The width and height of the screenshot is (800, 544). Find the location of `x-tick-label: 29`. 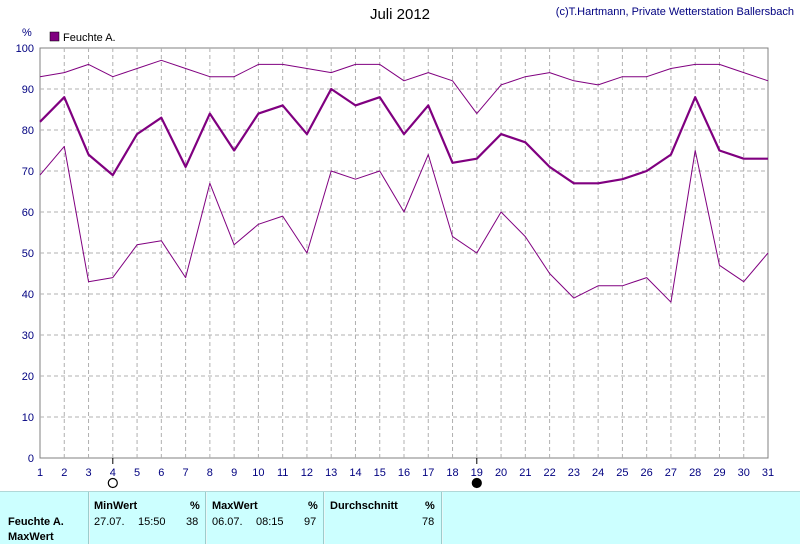

x-tick-label: 29 is located at coordinates (719, 473).